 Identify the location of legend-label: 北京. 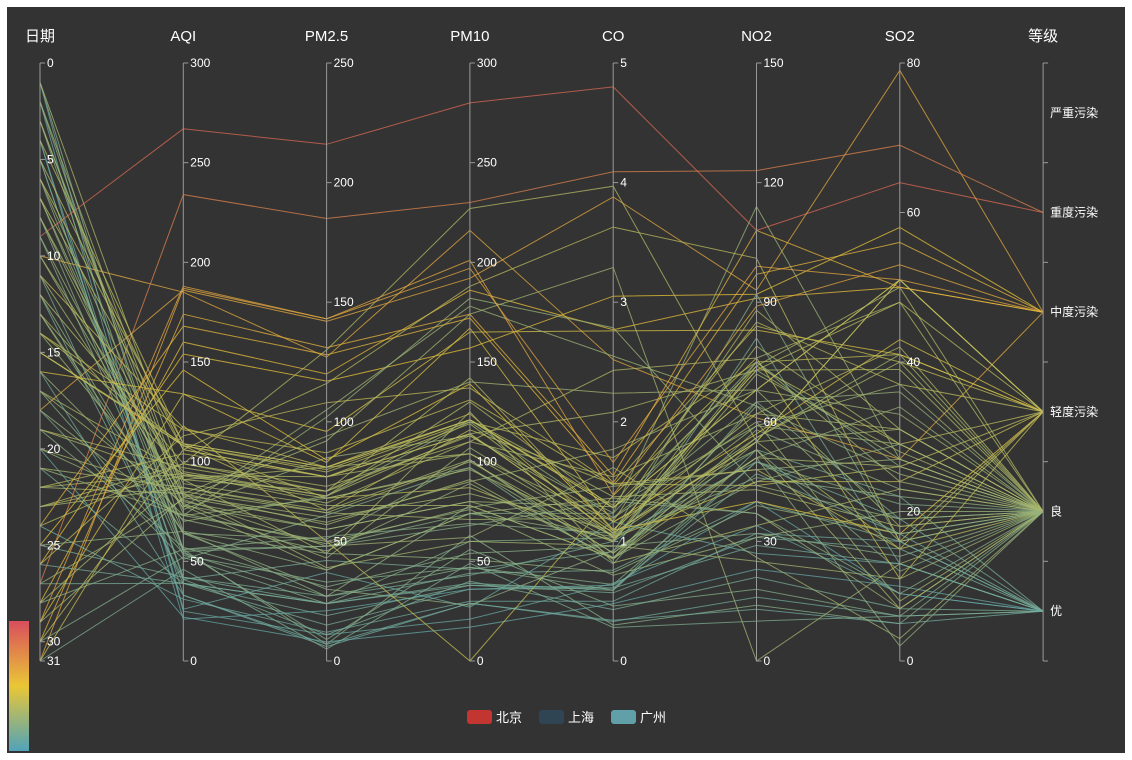
(509, 717).